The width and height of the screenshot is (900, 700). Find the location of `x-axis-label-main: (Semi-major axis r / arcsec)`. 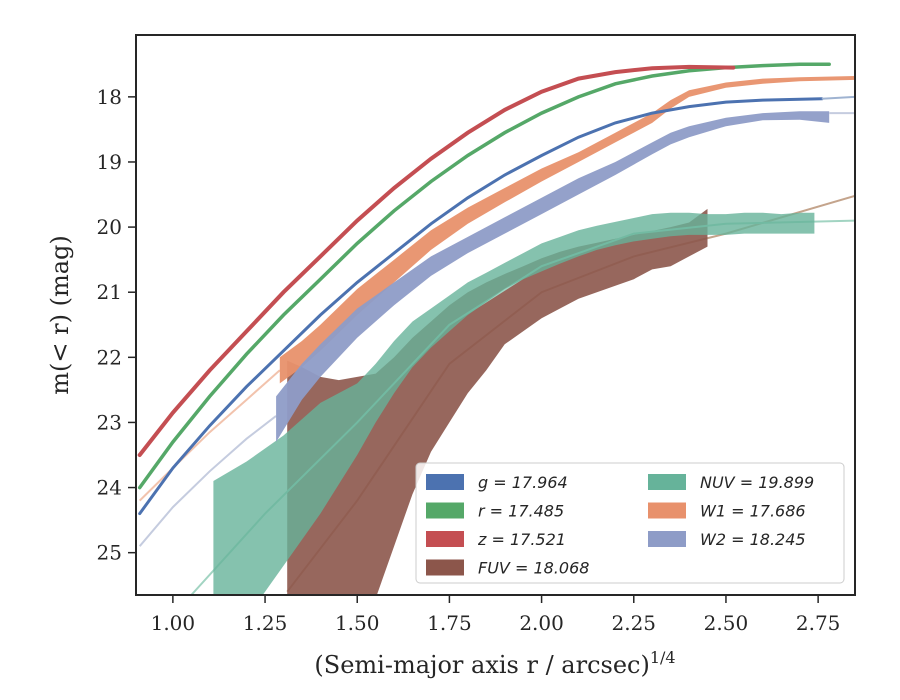

x-axis-label-main: (Semi-major axis r / arcsec) is located at coordinates (481, 665).